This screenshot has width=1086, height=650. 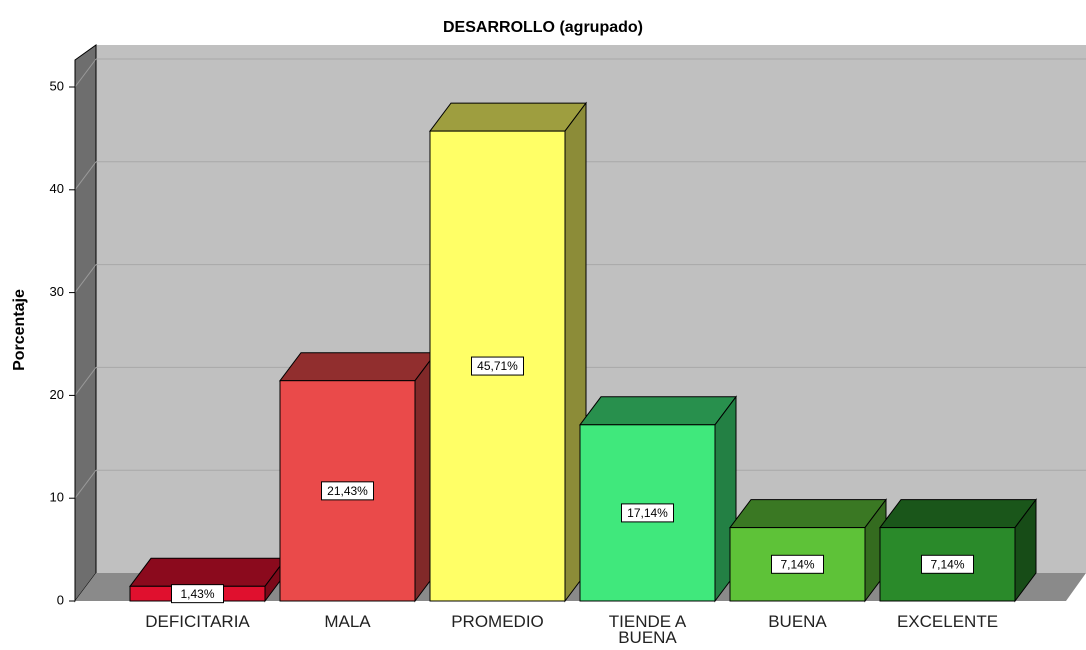 What do you see at coordinates (347, 621) in the screenshot?
I see `x-tick-label: MALA` at bounding box center [347, 621].